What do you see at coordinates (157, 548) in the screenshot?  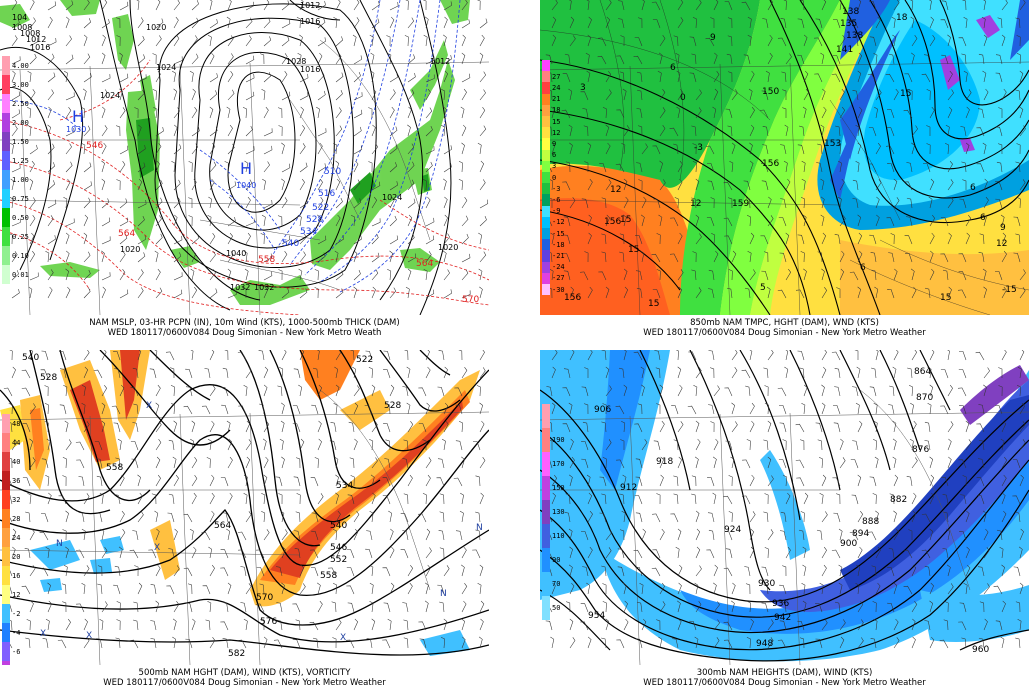 I see `vort-marker: X` at bounding box center [157, 548].